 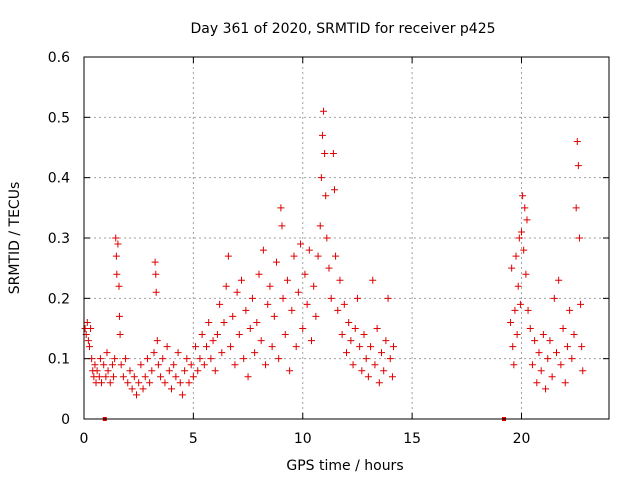 I want to click on x-tick-label: 0, so click(x=84, y=439).